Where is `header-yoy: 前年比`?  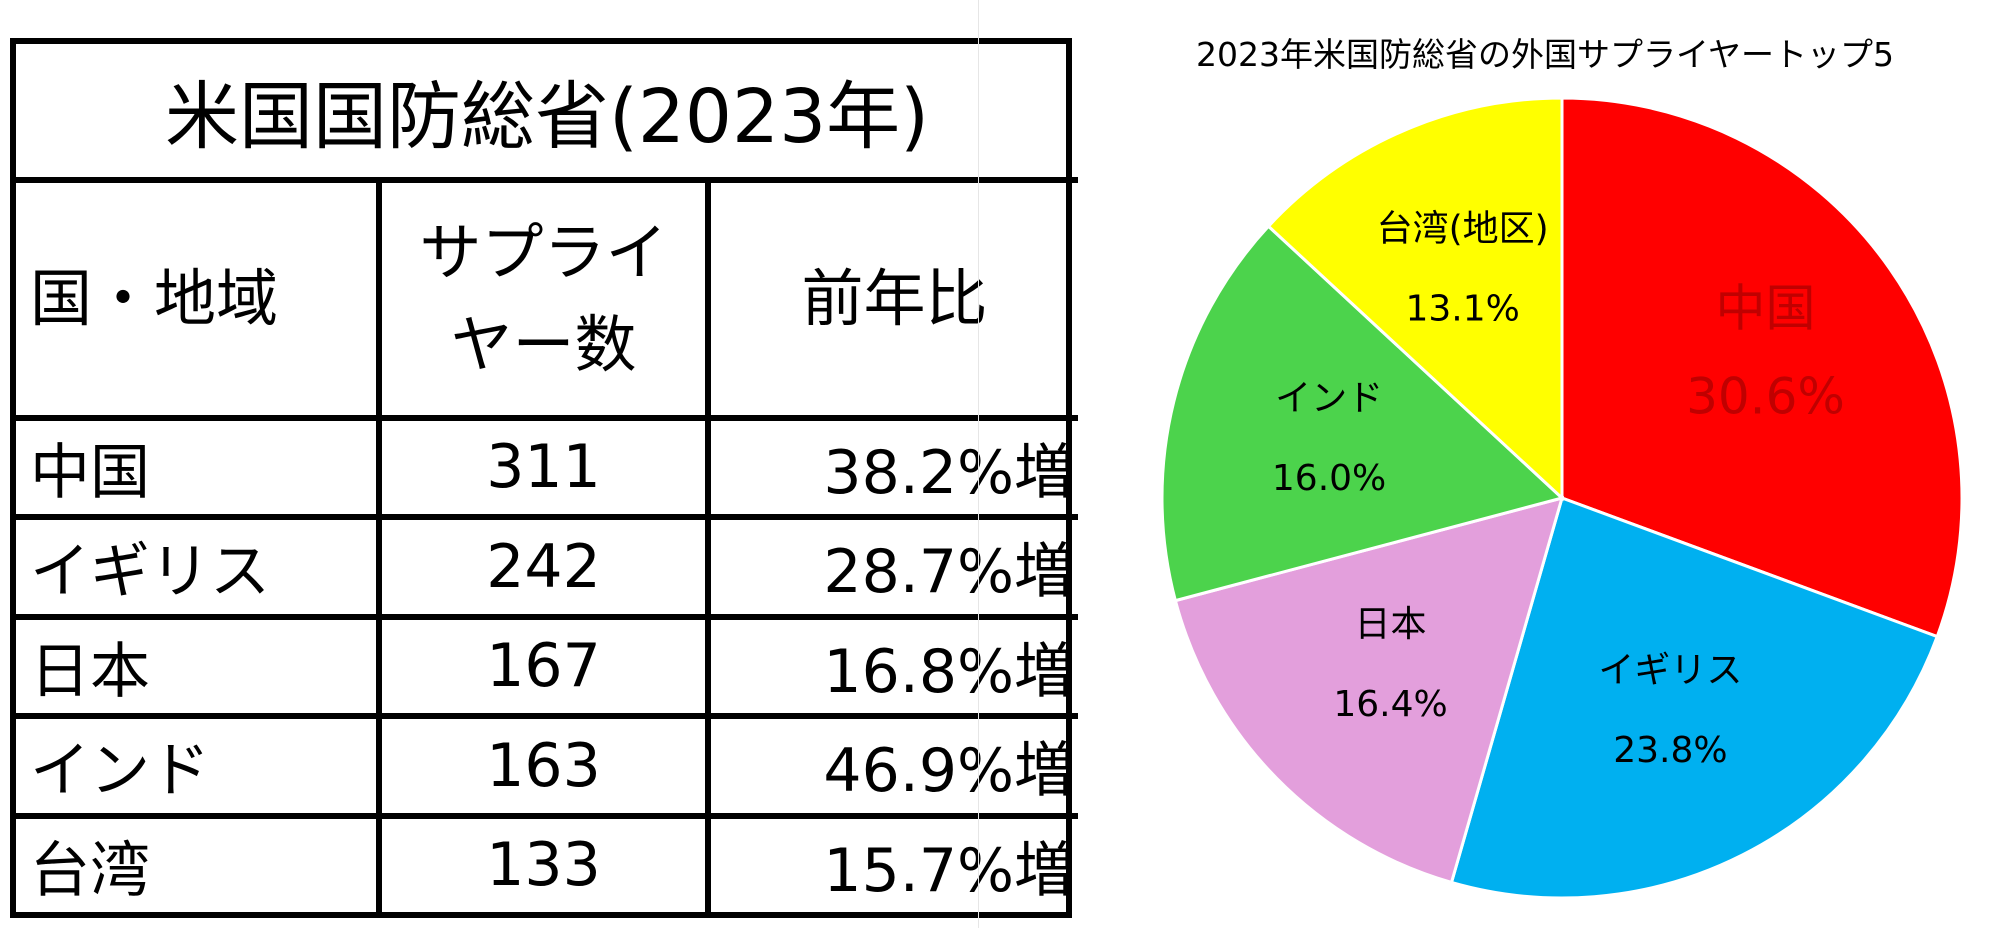 header-yoy: 前年比 is located at coordinates (891, 298).